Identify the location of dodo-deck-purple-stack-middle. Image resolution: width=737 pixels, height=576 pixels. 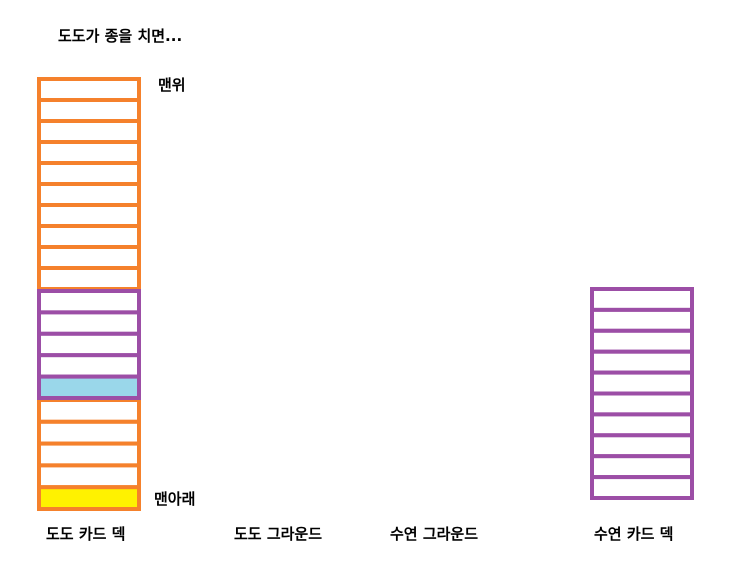
(89, 345).